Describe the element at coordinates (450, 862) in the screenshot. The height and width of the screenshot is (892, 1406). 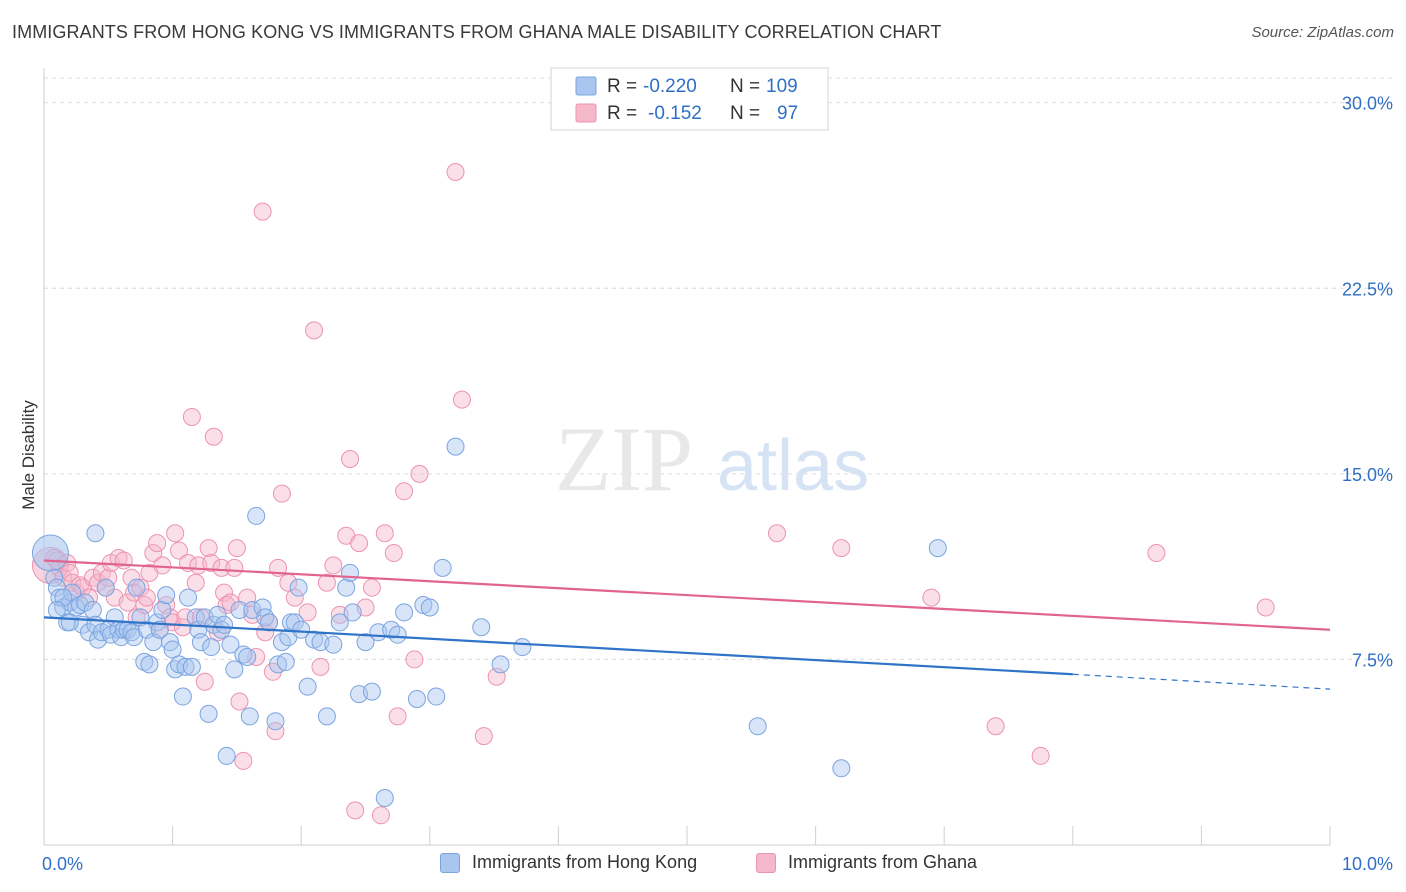
I see `legend-swatch-hong-kong` at that location.